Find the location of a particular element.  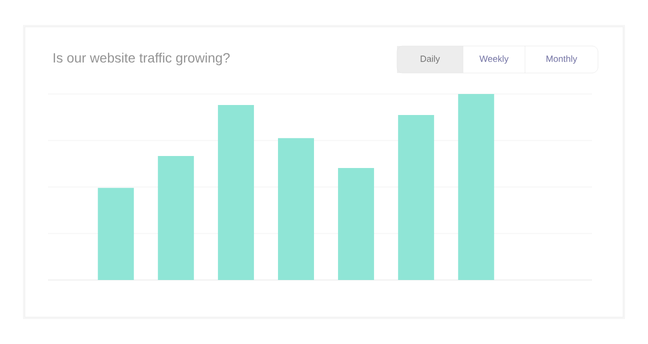

text: Weekly is located at coordinates (494, 59).